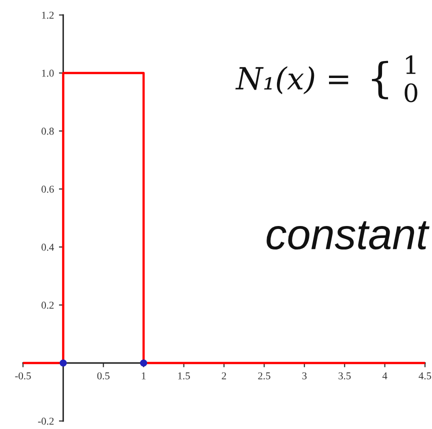  I want to click on x-tick-label: 1, so click(144, 376).